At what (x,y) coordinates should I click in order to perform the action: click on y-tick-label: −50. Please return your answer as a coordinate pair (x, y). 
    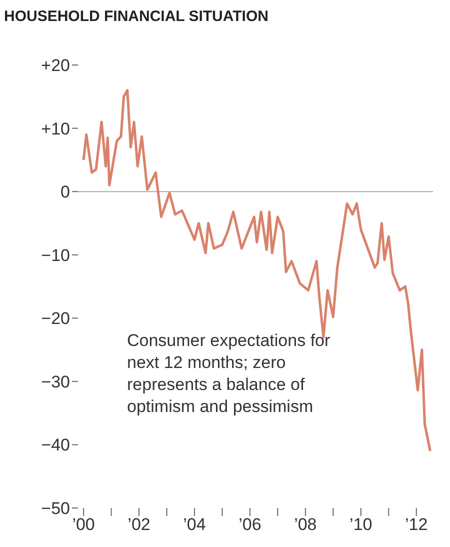
    Looking at the image, I should click on (55, 508).